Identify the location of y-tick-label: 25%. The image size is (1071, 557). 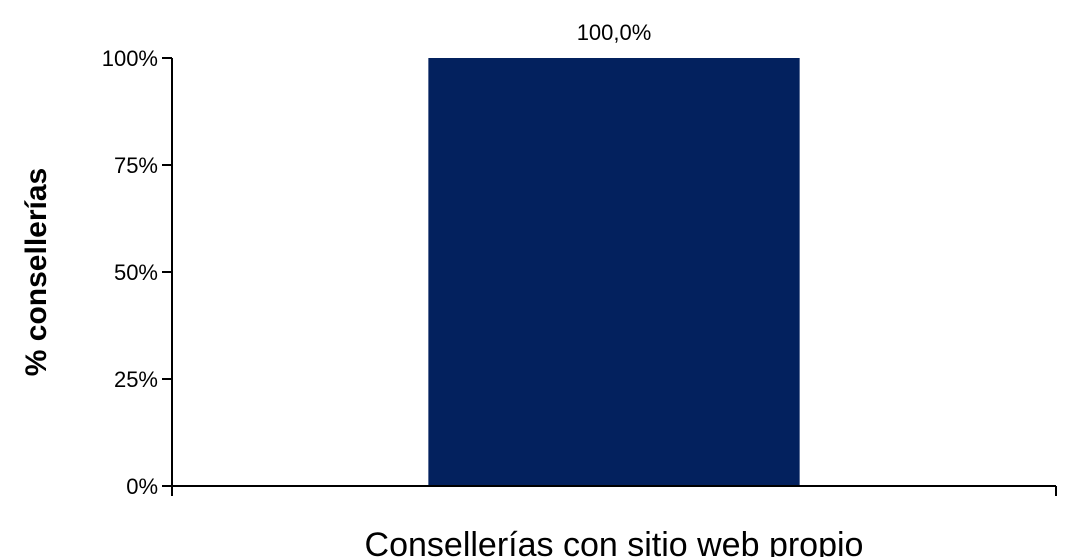
(136, 379).